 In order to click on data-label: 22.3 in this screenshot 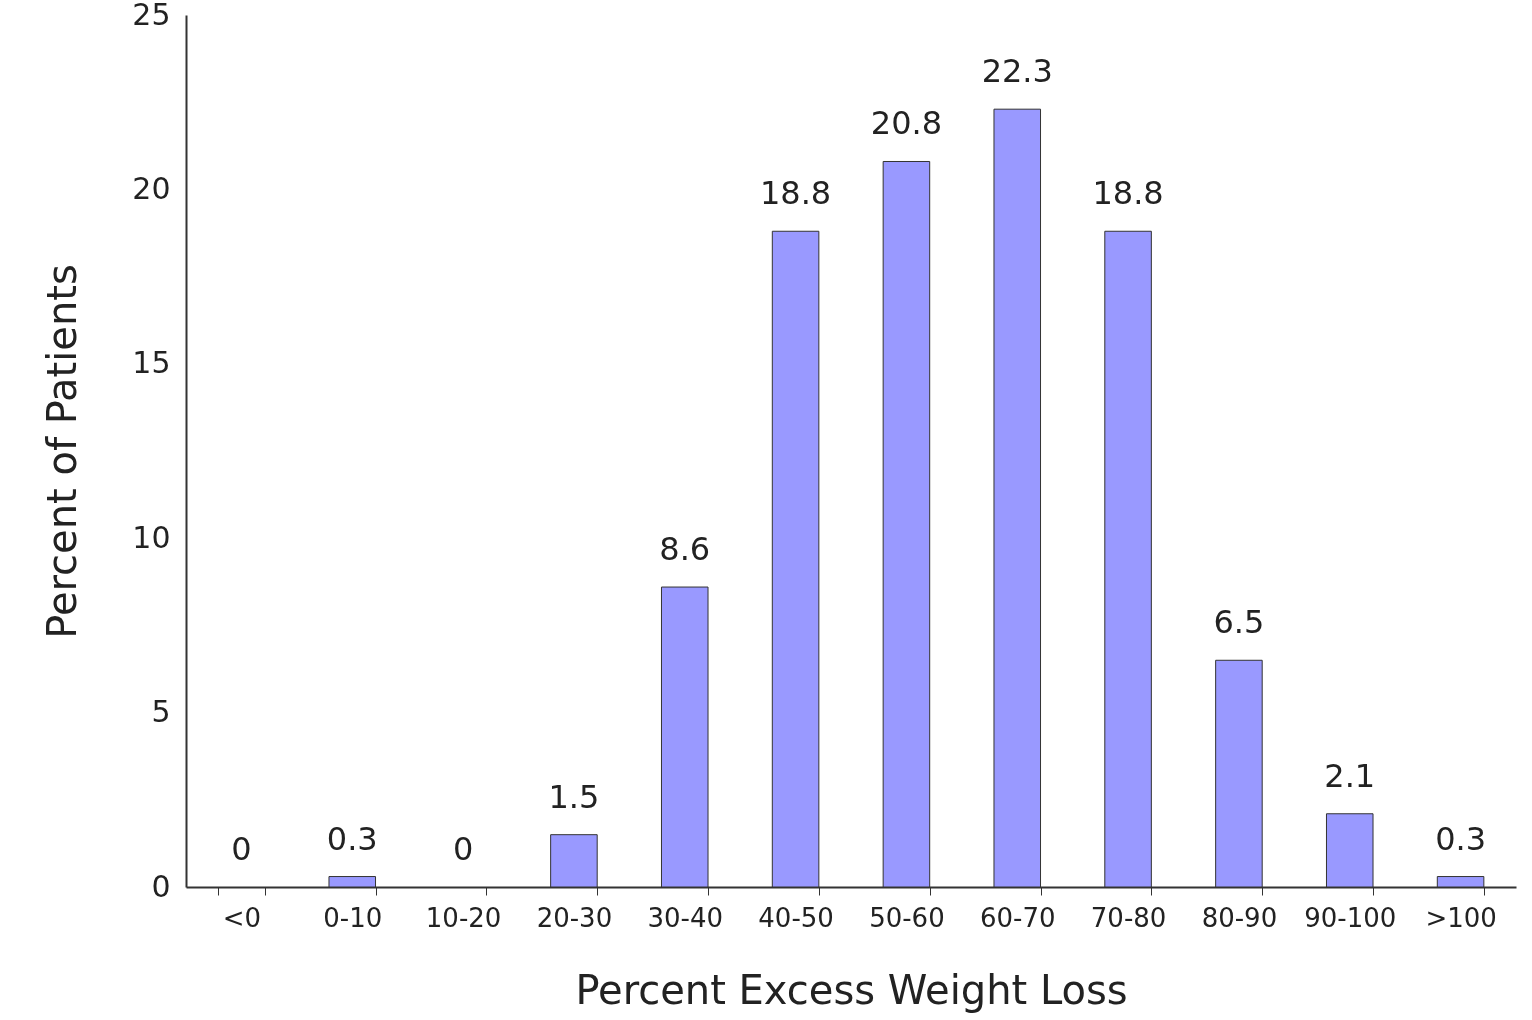, I will do `click(1017, 71)`.